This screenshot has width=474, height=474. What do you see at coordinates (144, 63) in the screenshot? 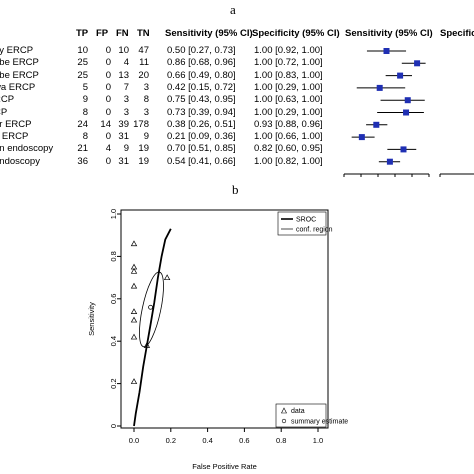
I see `tn-cell: 11` at bounding box center [144, 63].